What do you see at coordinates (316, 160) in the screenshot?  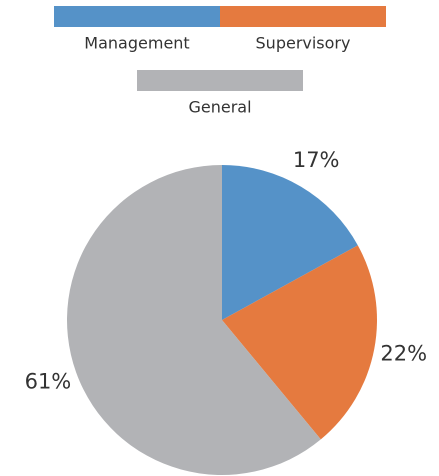 I see `slice-label: 17%` at bounding box center [316, 160].